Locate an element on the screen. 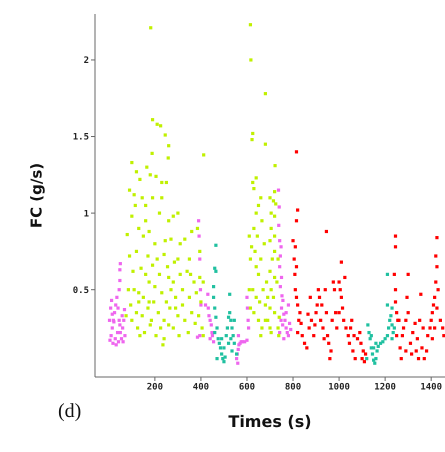 This screenshot has height=452, width=445. text: (d) is located at coordinates (70, 411).